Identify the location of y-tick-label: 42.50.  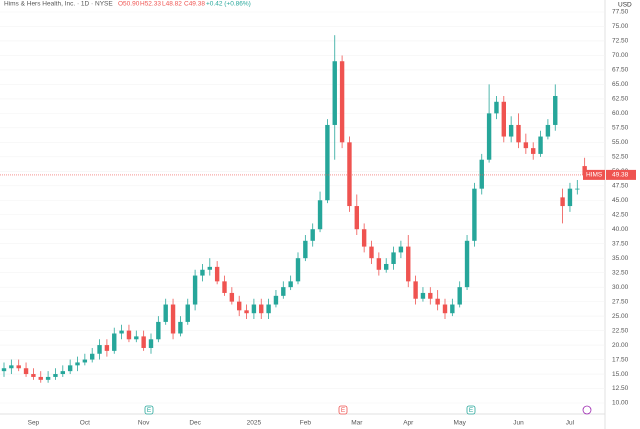
(620, 214).